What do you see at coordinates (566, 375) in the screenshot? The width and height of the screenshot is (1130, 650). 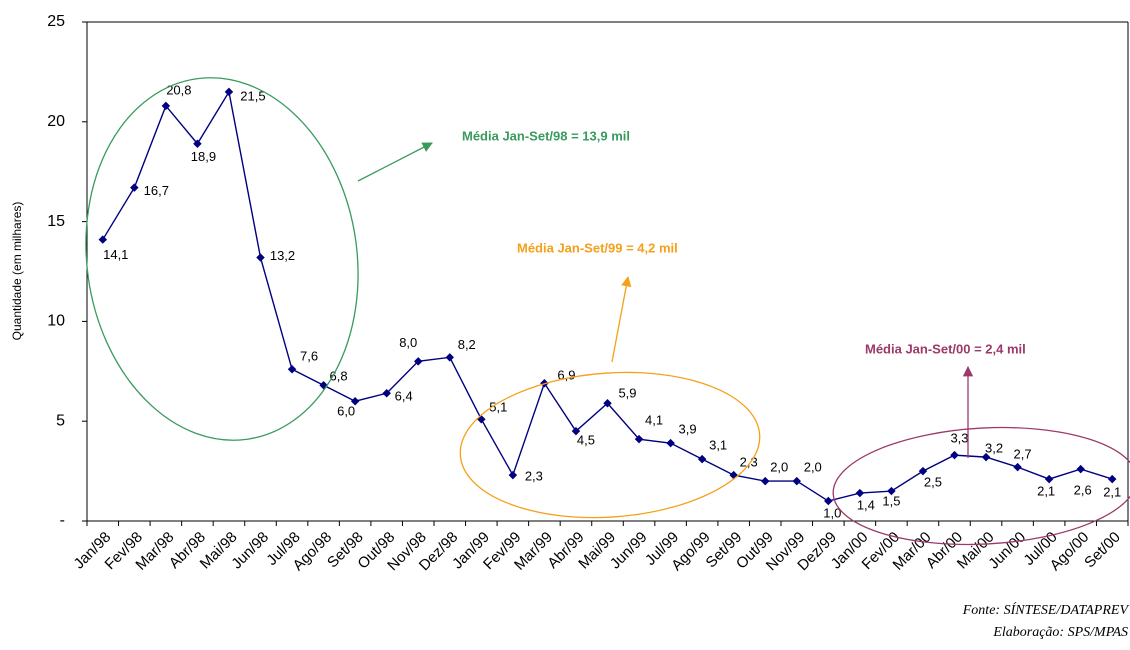 I see `data-label: 6,9` at bounding box center [566, 375].